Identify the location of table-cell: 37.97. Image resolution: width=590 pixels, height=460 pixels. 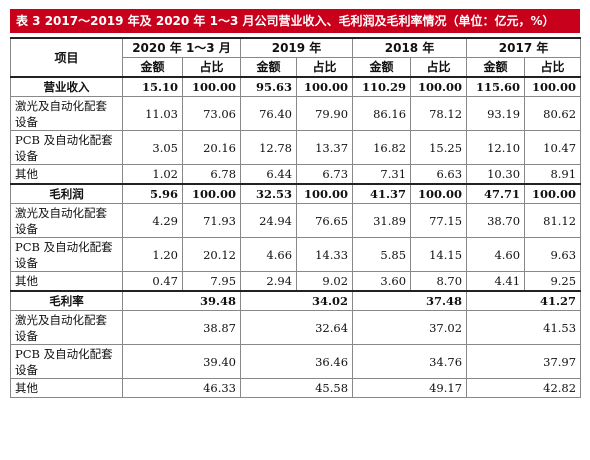
(524, 361).